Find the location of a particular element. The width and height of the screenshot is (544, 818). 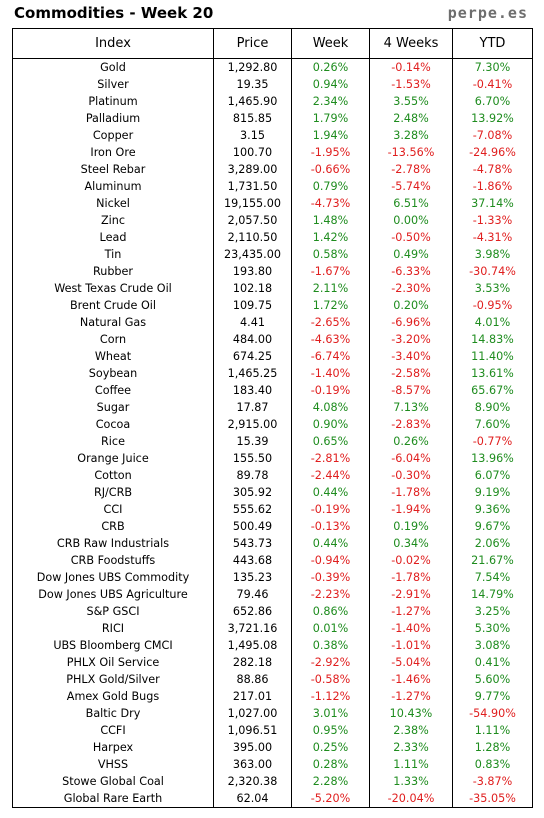

cell-ytd-change: 65.67% is located at coordinates (492, 390).